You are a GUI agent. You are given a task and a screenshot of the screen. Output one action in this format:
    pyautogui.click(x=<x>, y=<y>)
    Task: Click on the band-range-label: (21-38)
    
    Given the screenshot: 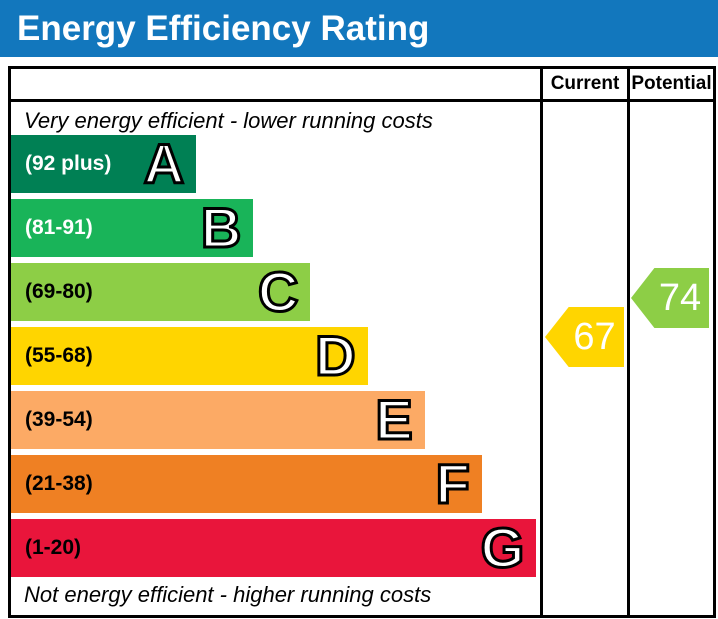 What is the action you would take?
    pyautogui.click(x=59, y=483)
    